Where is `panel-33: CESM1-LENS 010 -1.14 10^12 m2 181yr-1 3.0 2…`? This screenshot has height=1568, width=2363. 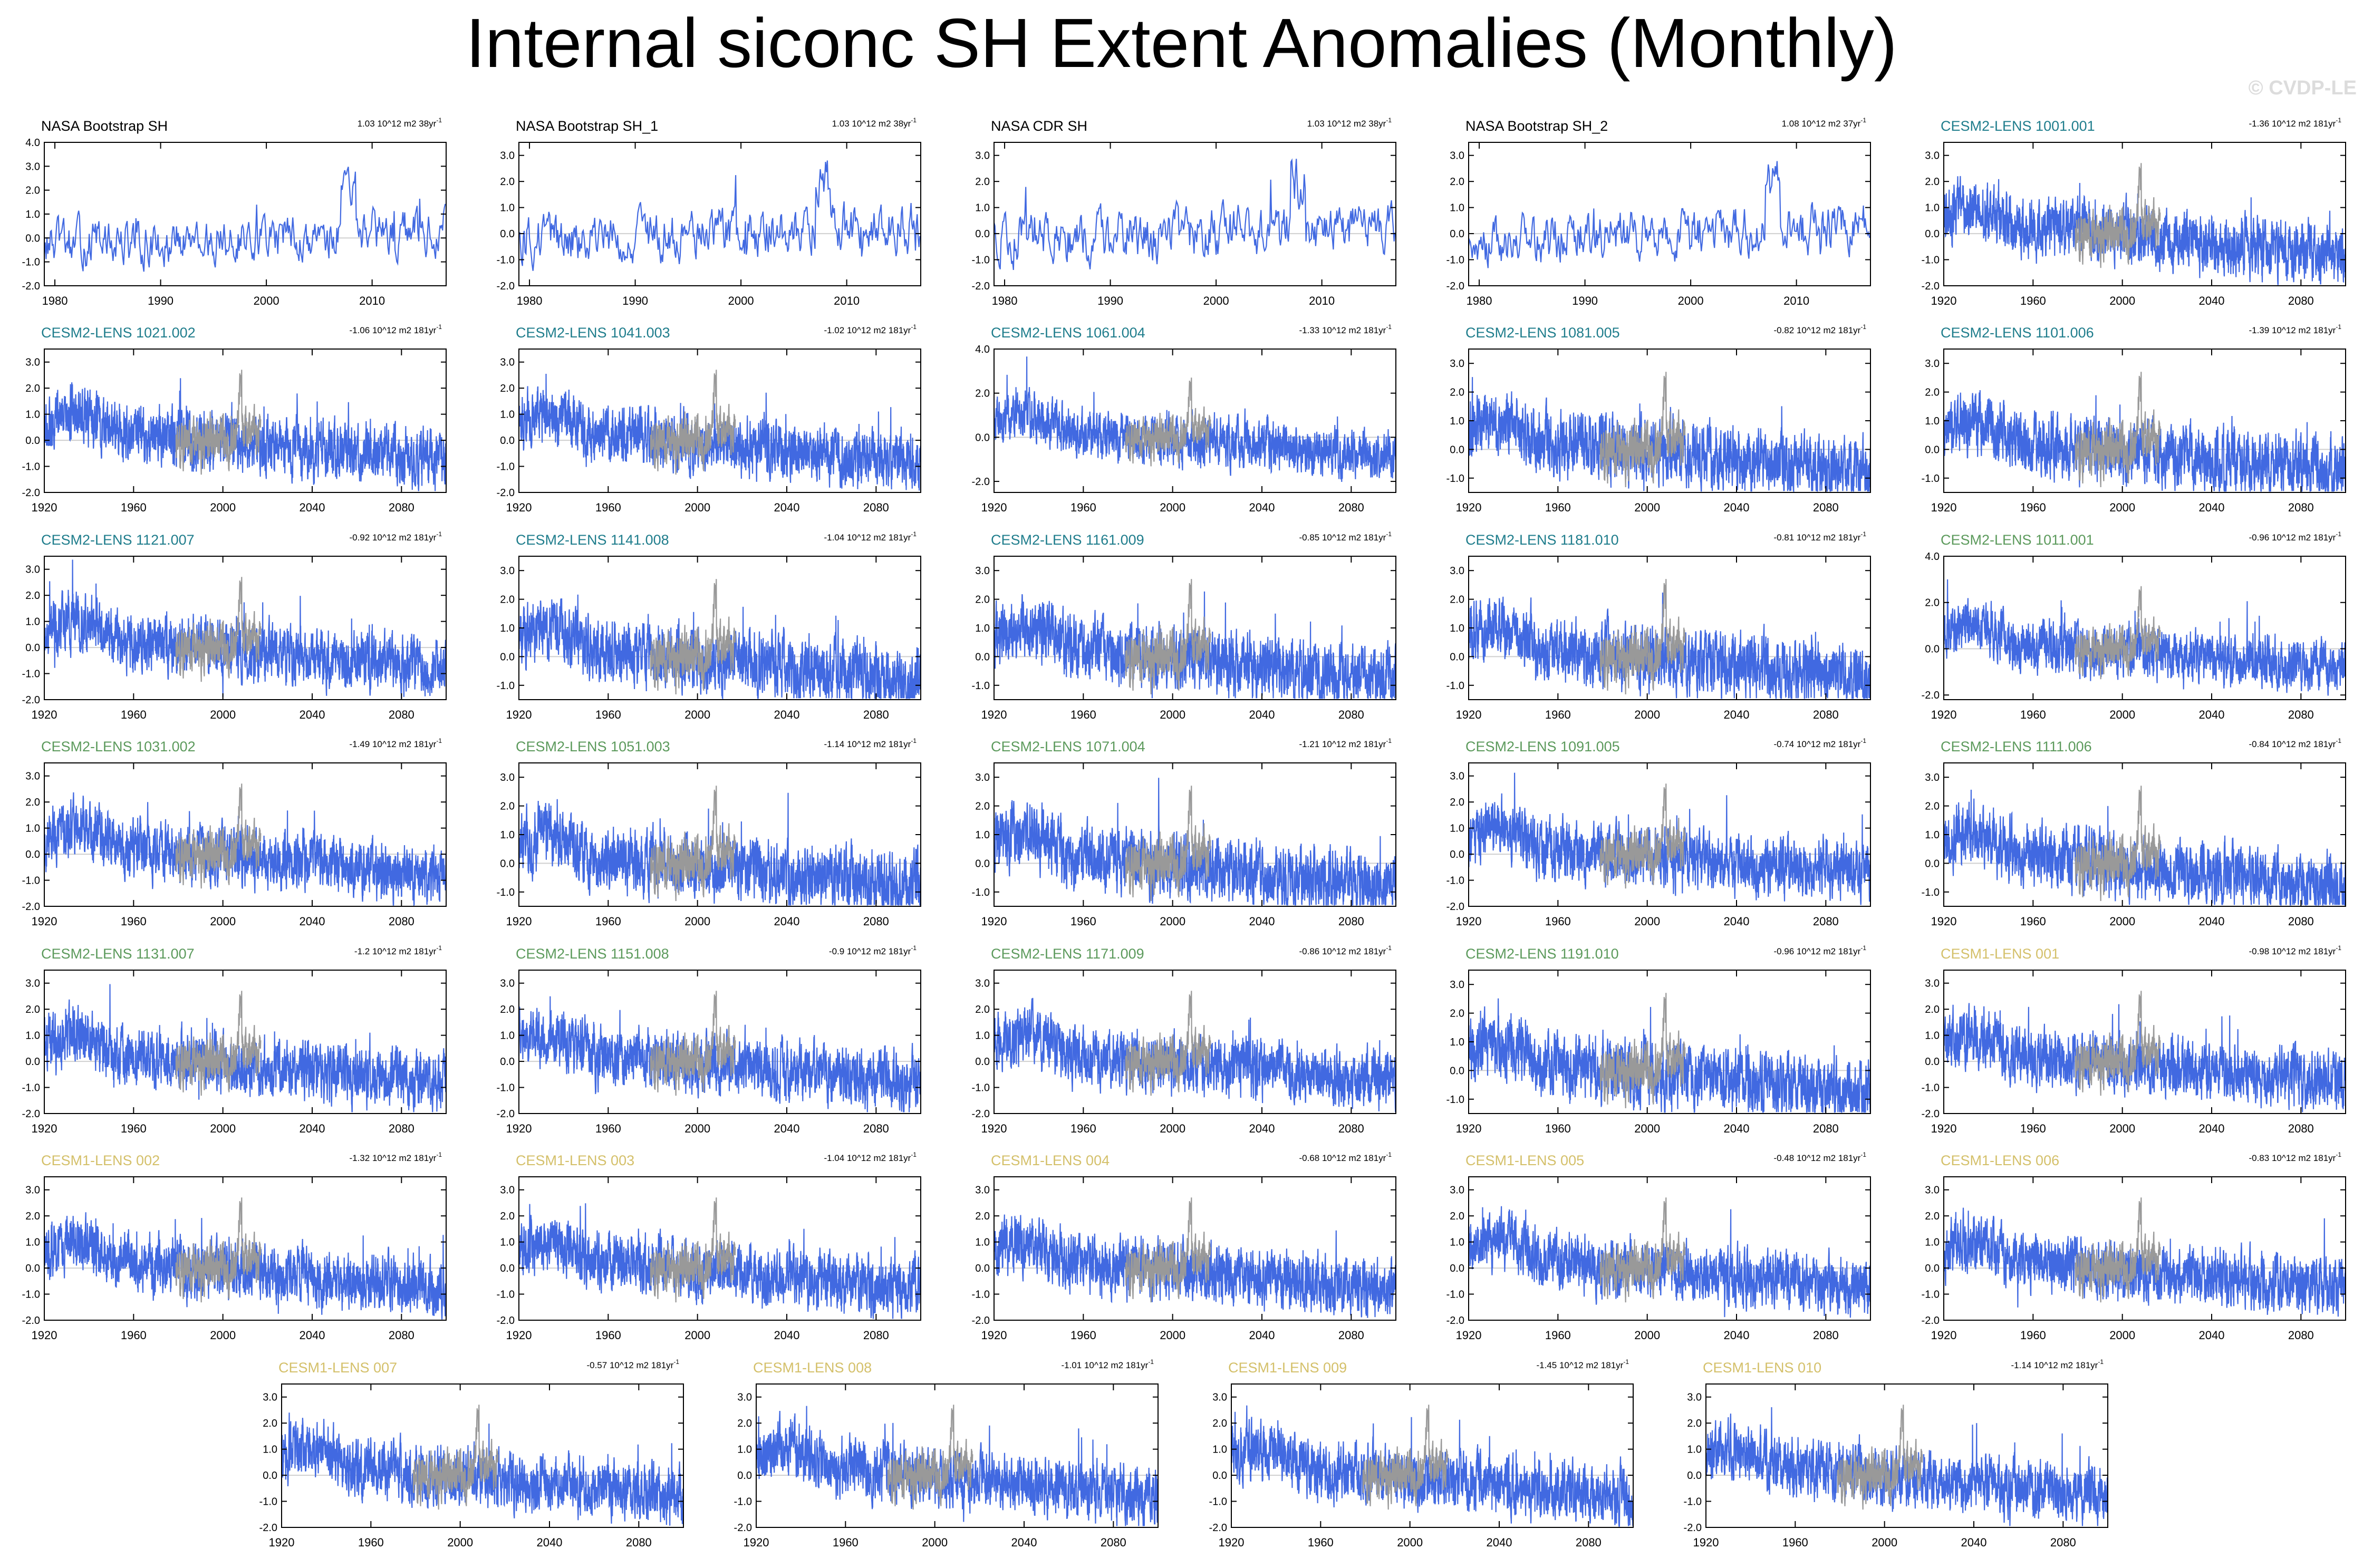 panel-33: CESM1-LENS 010 -1.14 10^12 m2 181yr-1 3.0 2… is located at coordinates (1896, 1453).